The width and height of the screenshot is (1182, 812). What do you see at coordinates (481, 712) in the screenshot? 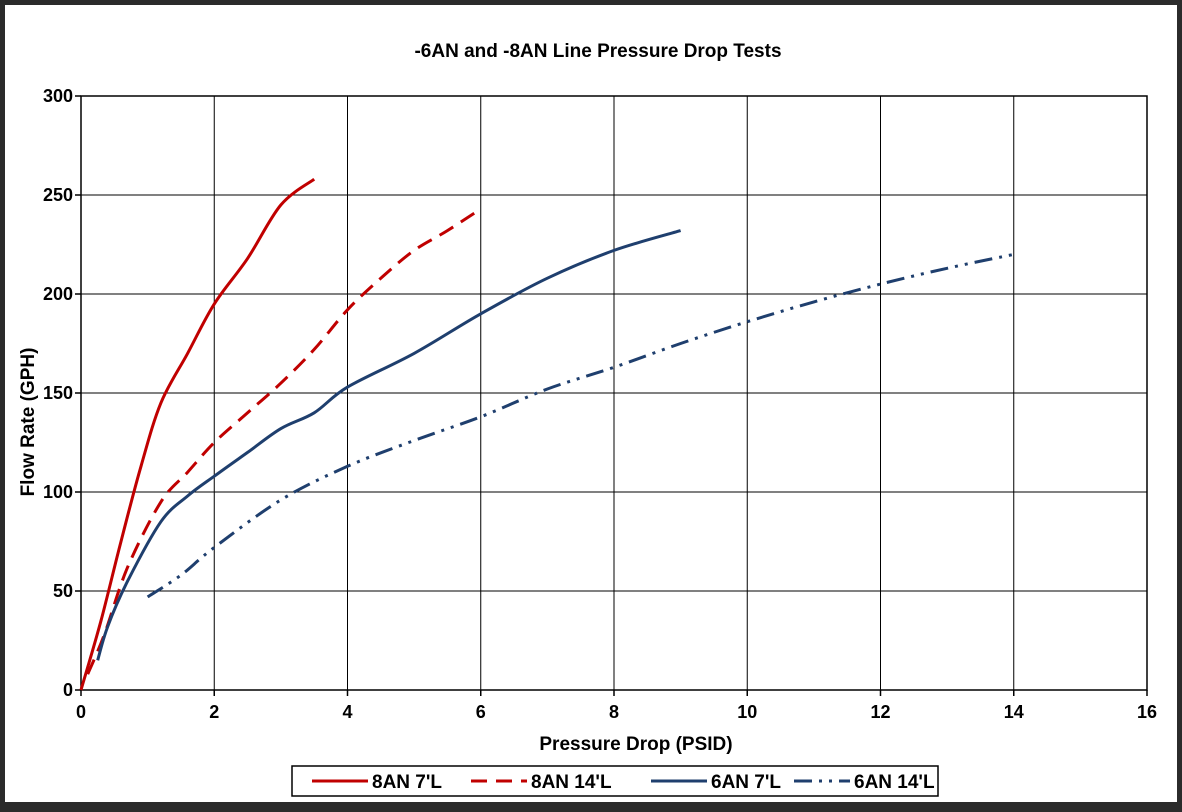
I see `x-tick-label: 6` at bounding box center [481, 712].